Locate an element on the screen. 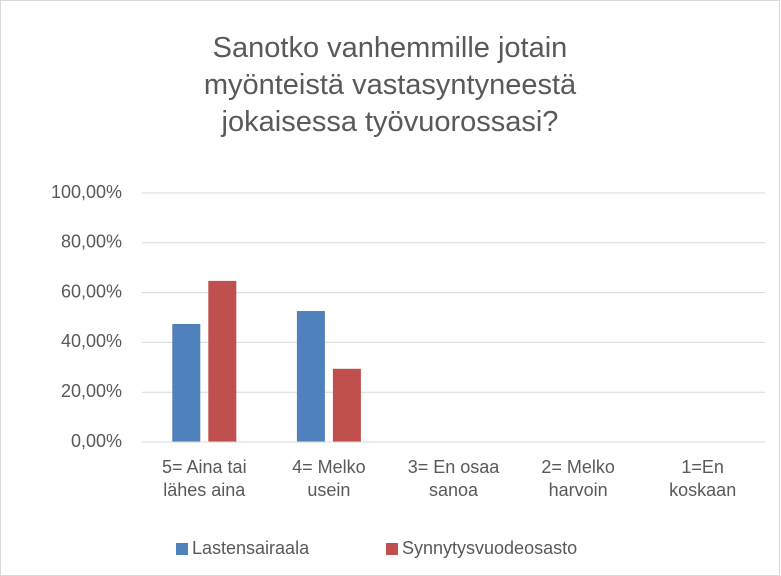 The image size is (781, 576). x-tick-label: 1=En koskaan is located at coordinates (703, 478).